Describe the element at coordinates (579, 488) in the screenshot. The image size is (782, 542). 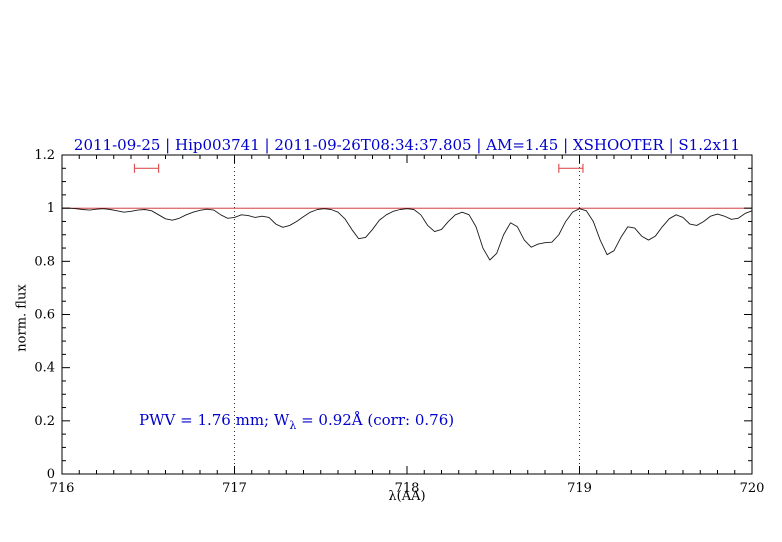
I see `x-tick-label: 719` at that location.